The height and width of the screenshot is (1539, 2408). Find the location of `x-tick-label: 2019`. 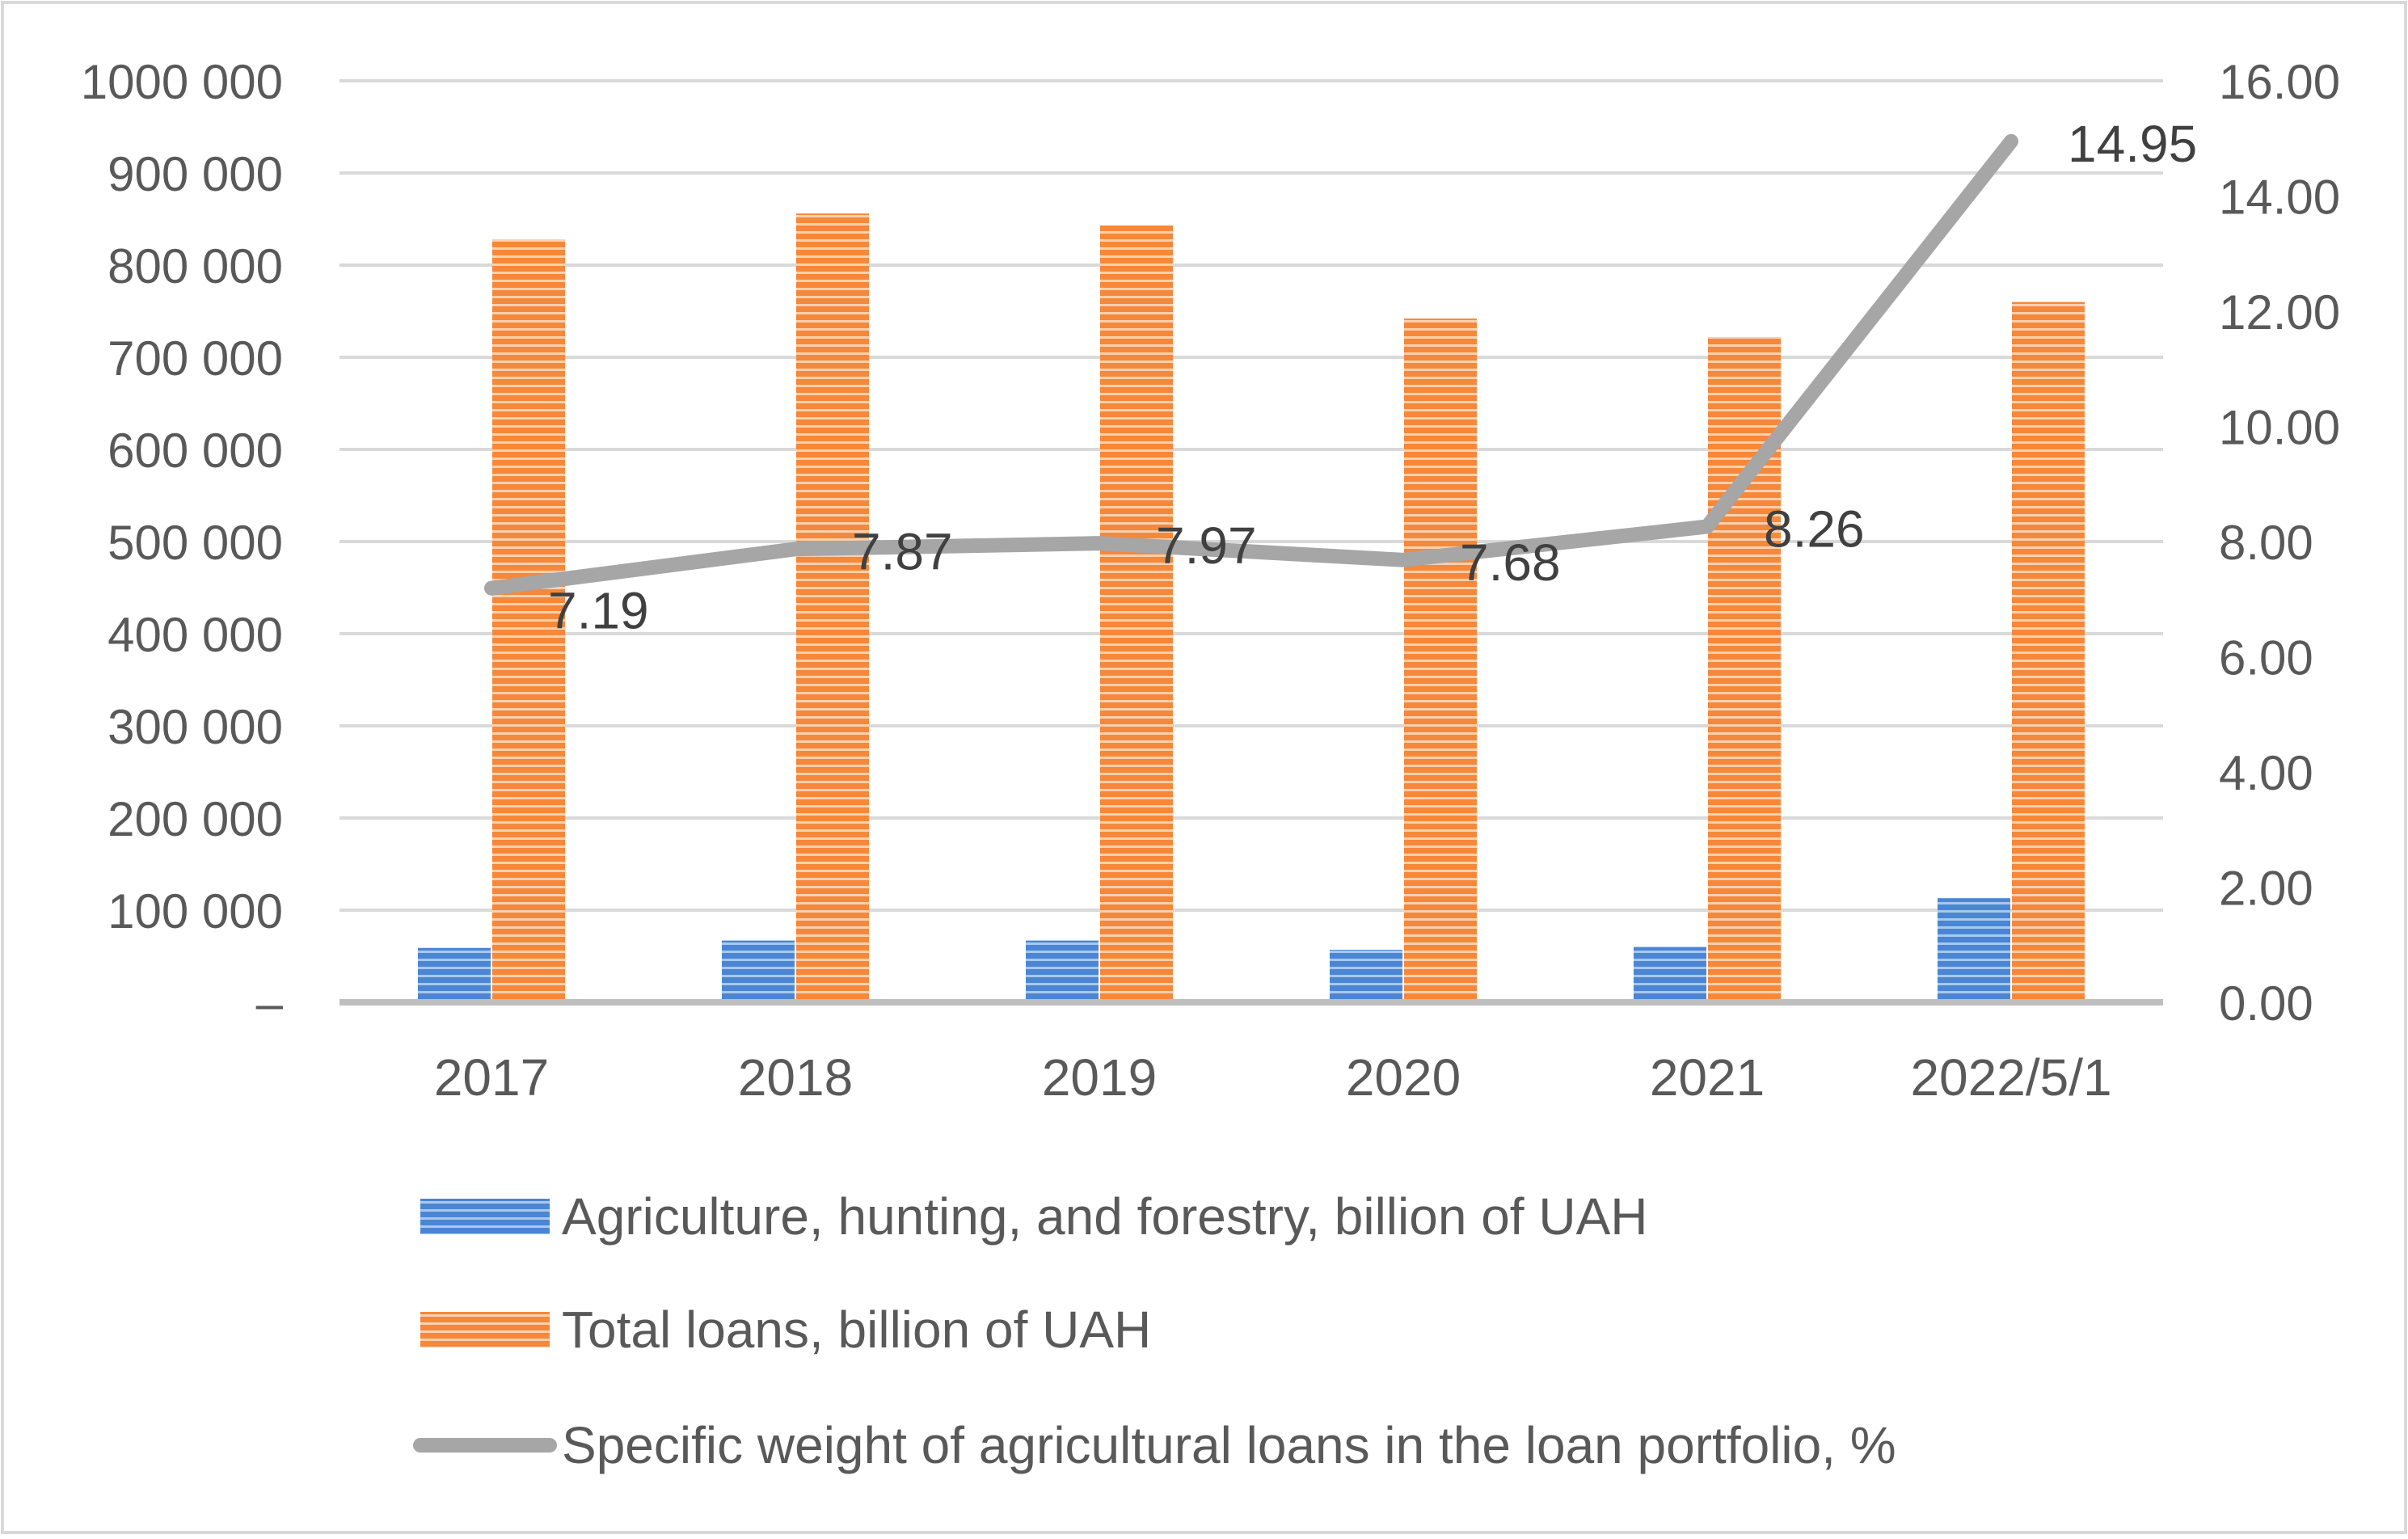

x-tick-label: 2019 is located at coordinates (1099, 1077).